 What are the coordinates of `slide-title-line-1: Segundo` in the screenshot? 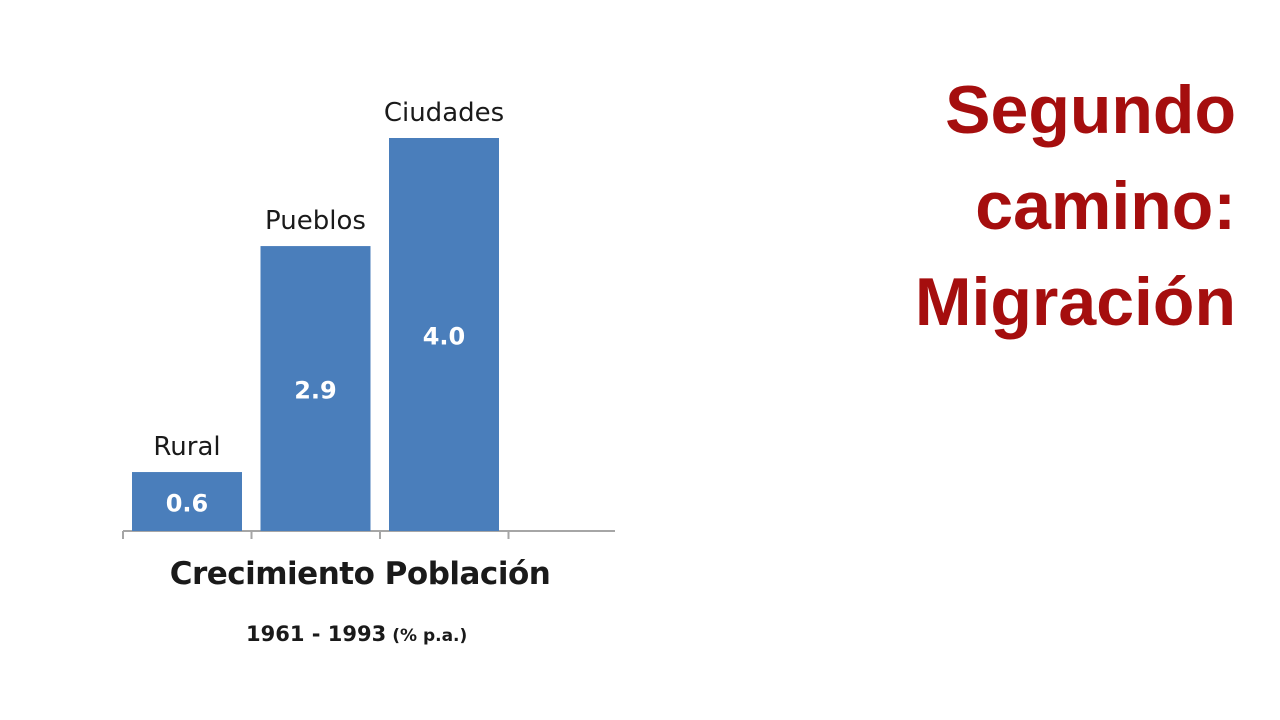 It's located at (1090, 110).